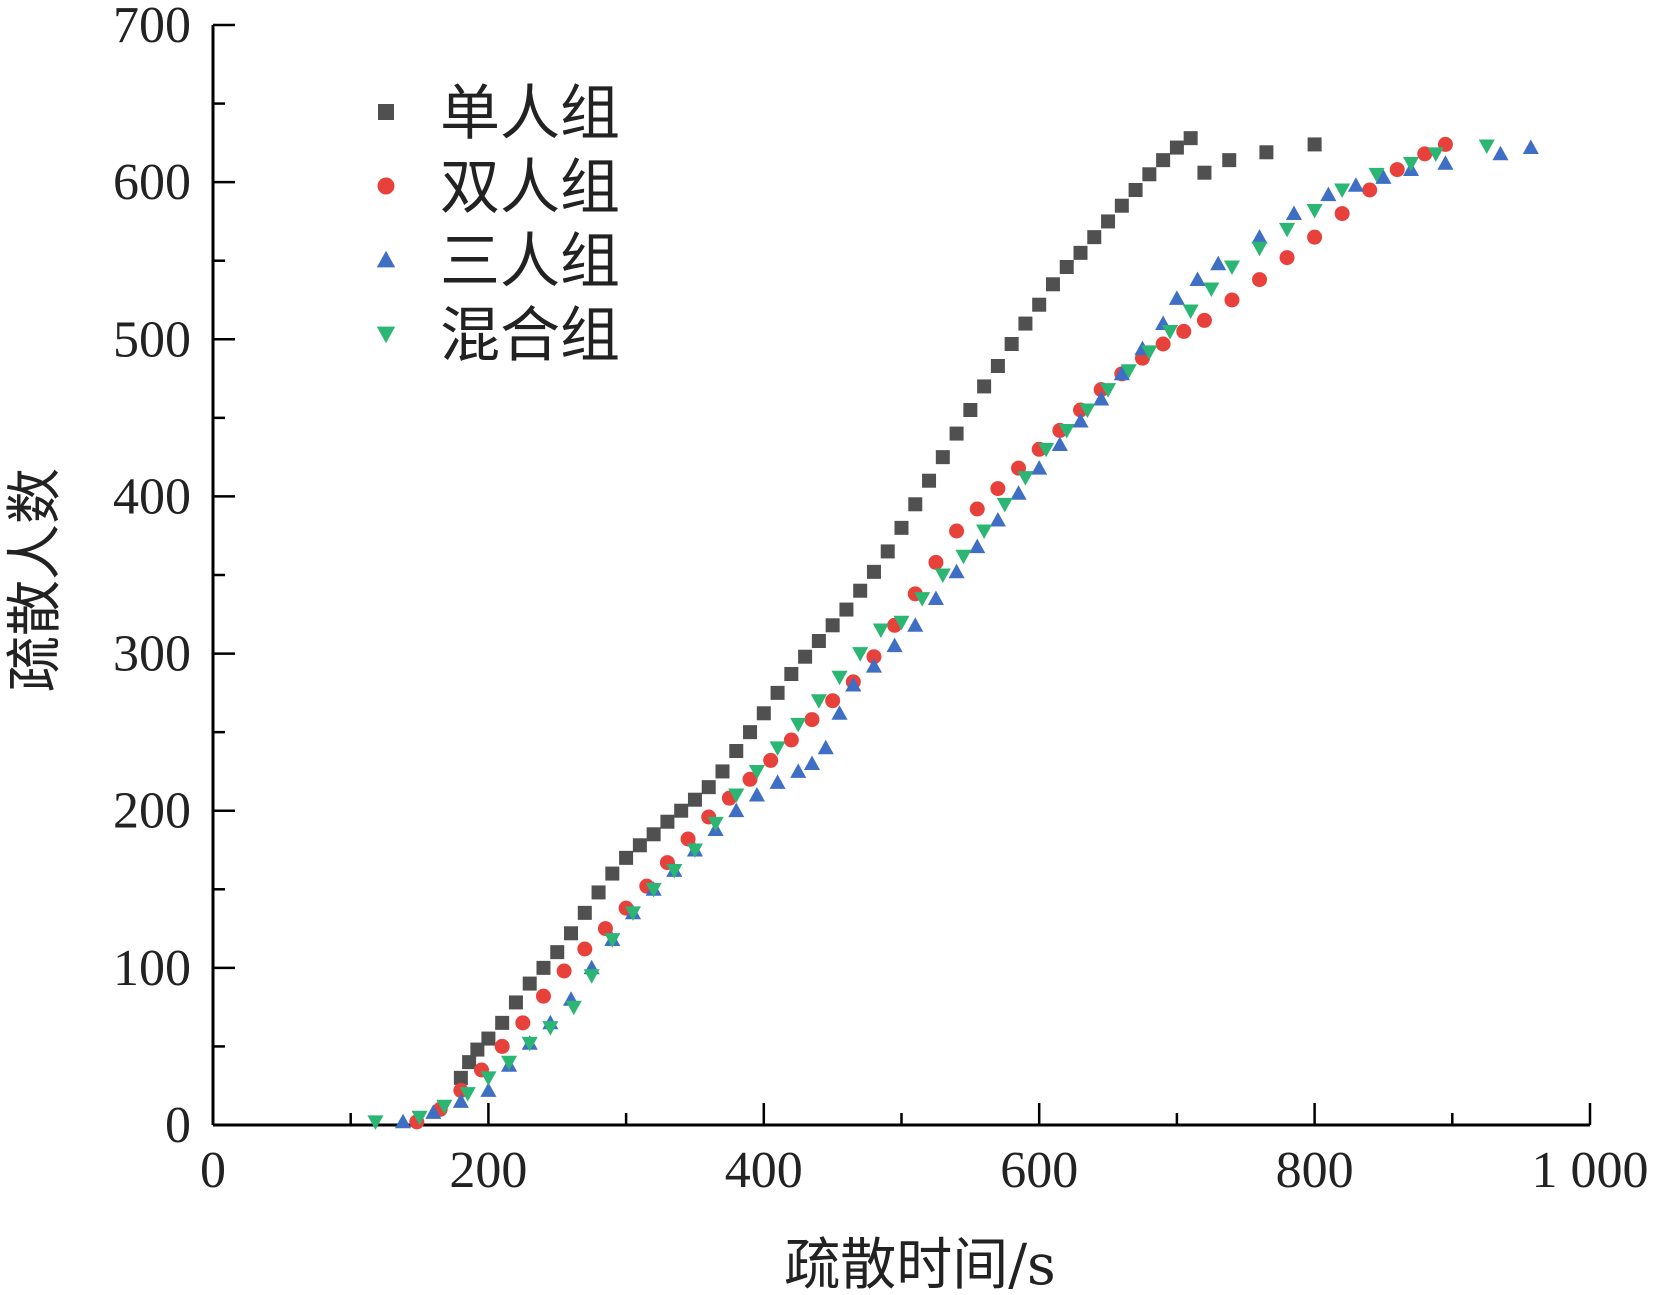  Describe the element at coordinates (920, 1264) in the screenshot. I see `x-axis-title: 疏散时间/s` at that location.